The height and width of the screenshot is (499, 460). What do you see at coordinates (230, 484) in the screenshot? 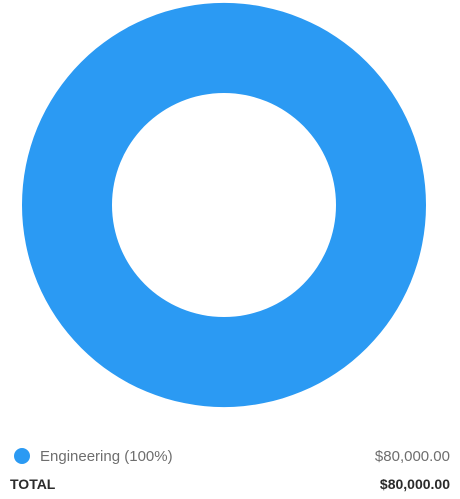
I see `total-row: TOTAL $80,000.00` at bounding box center [230, 484].